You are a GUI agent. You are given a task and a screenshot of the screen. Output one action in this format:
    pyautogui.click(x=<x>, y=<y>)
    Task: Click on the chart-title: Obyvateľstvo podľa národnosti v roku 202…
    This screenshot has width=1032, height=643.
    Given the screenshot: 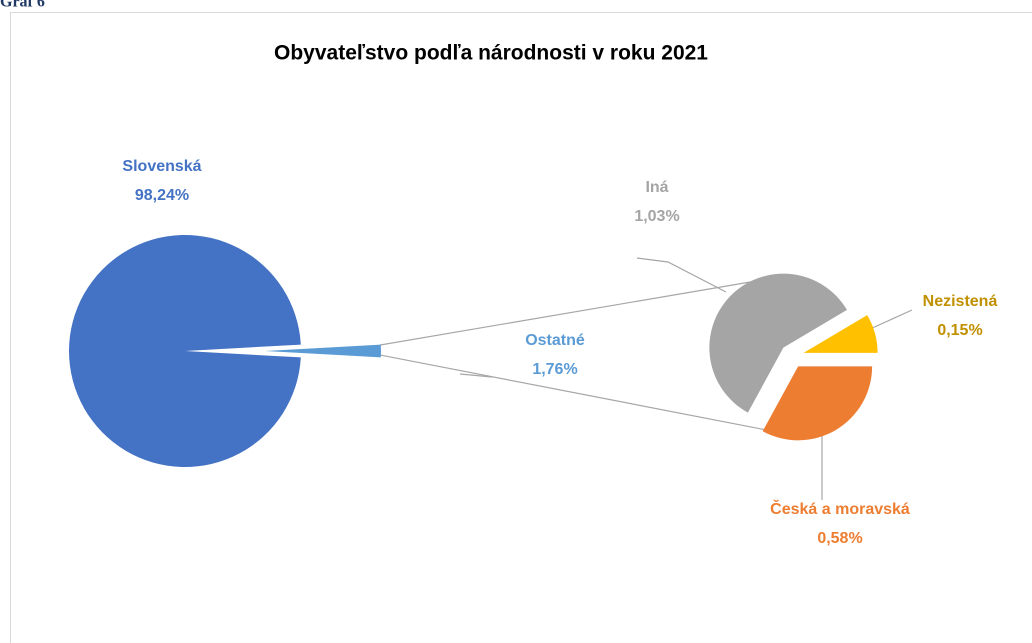 What is the action you would take?
    pyautogui.click(x=491, y=53)
    